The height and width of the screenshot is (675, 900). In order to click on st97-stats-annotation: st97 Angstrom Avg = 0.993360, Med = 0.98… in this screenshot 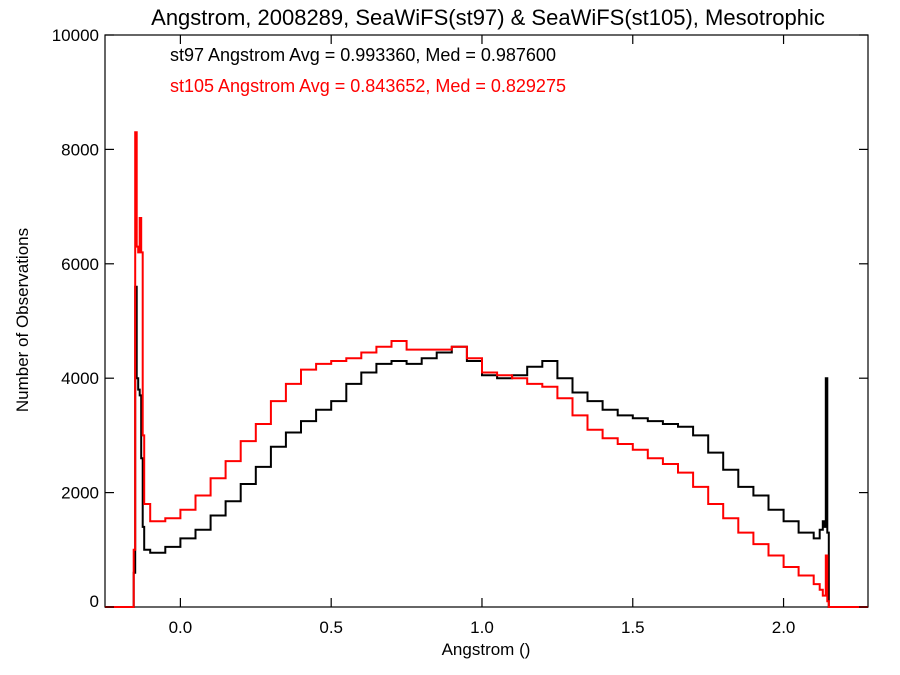, I will do `click(363, 55)`.